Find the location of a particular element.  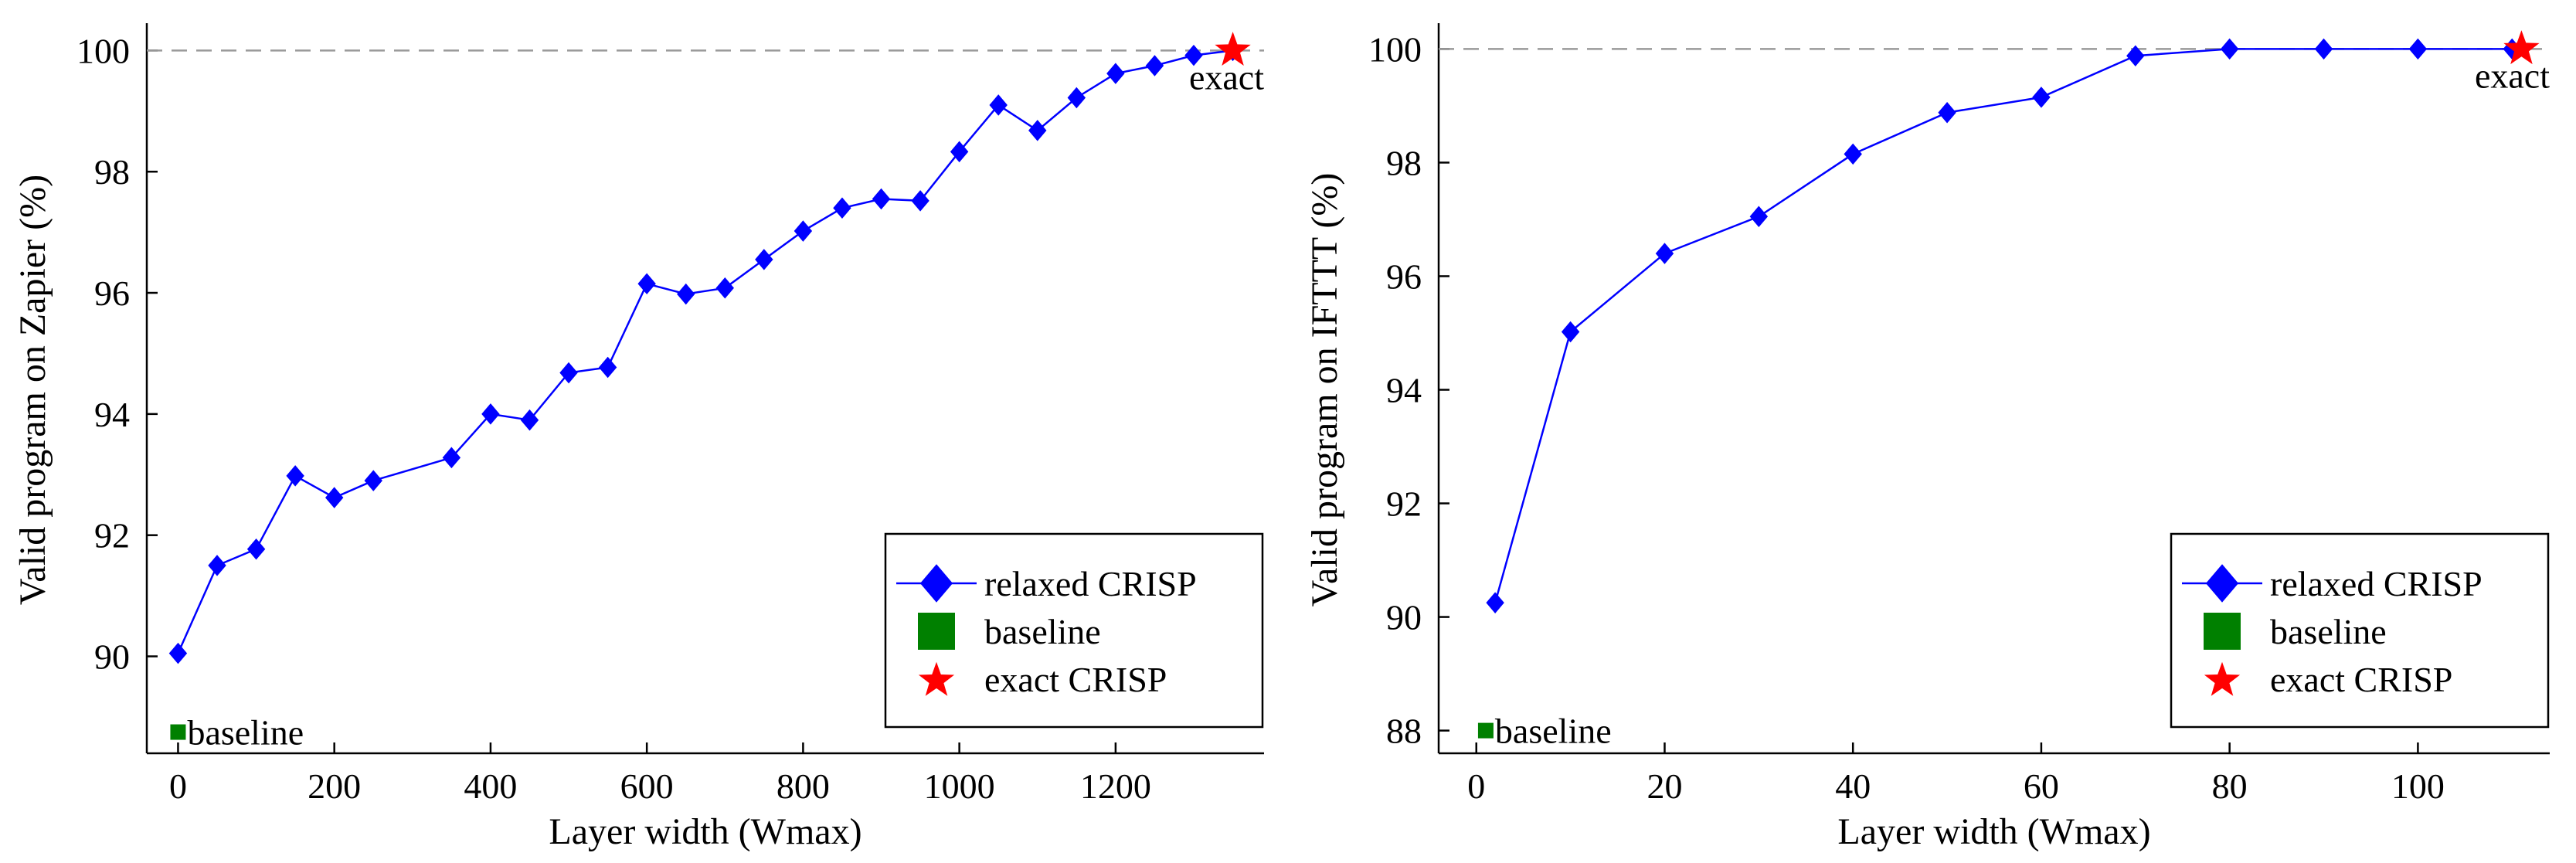

x-tick-label: 1200 is located at coordinates (1115, 786).